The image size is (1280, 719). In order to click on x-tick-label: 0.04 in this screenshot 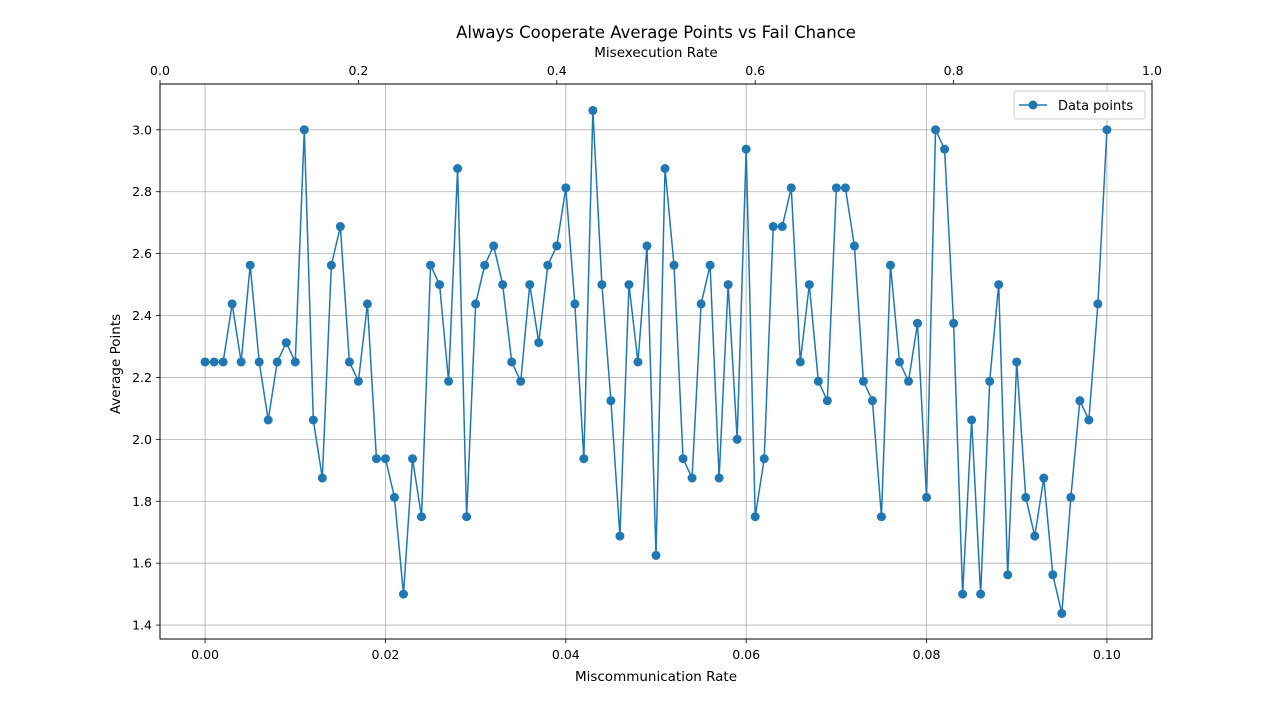, I will do `click(566, 654)`.